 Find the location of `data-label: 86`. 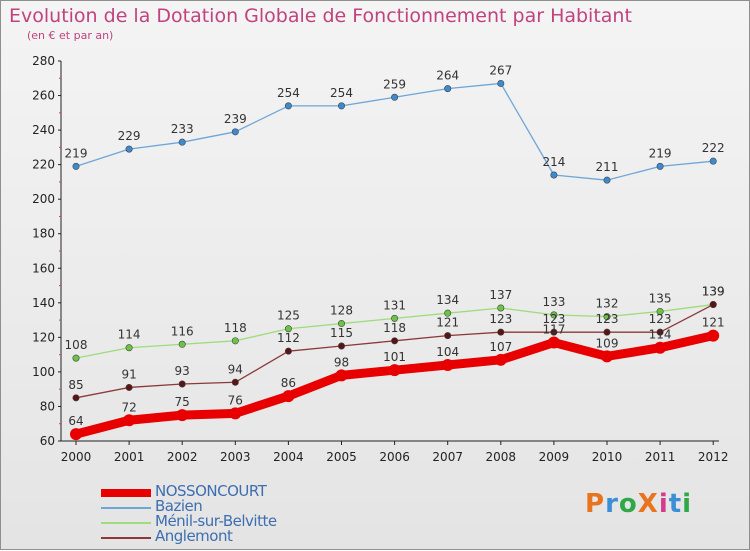

data-label: 86 is located at coordinates (288, 383).